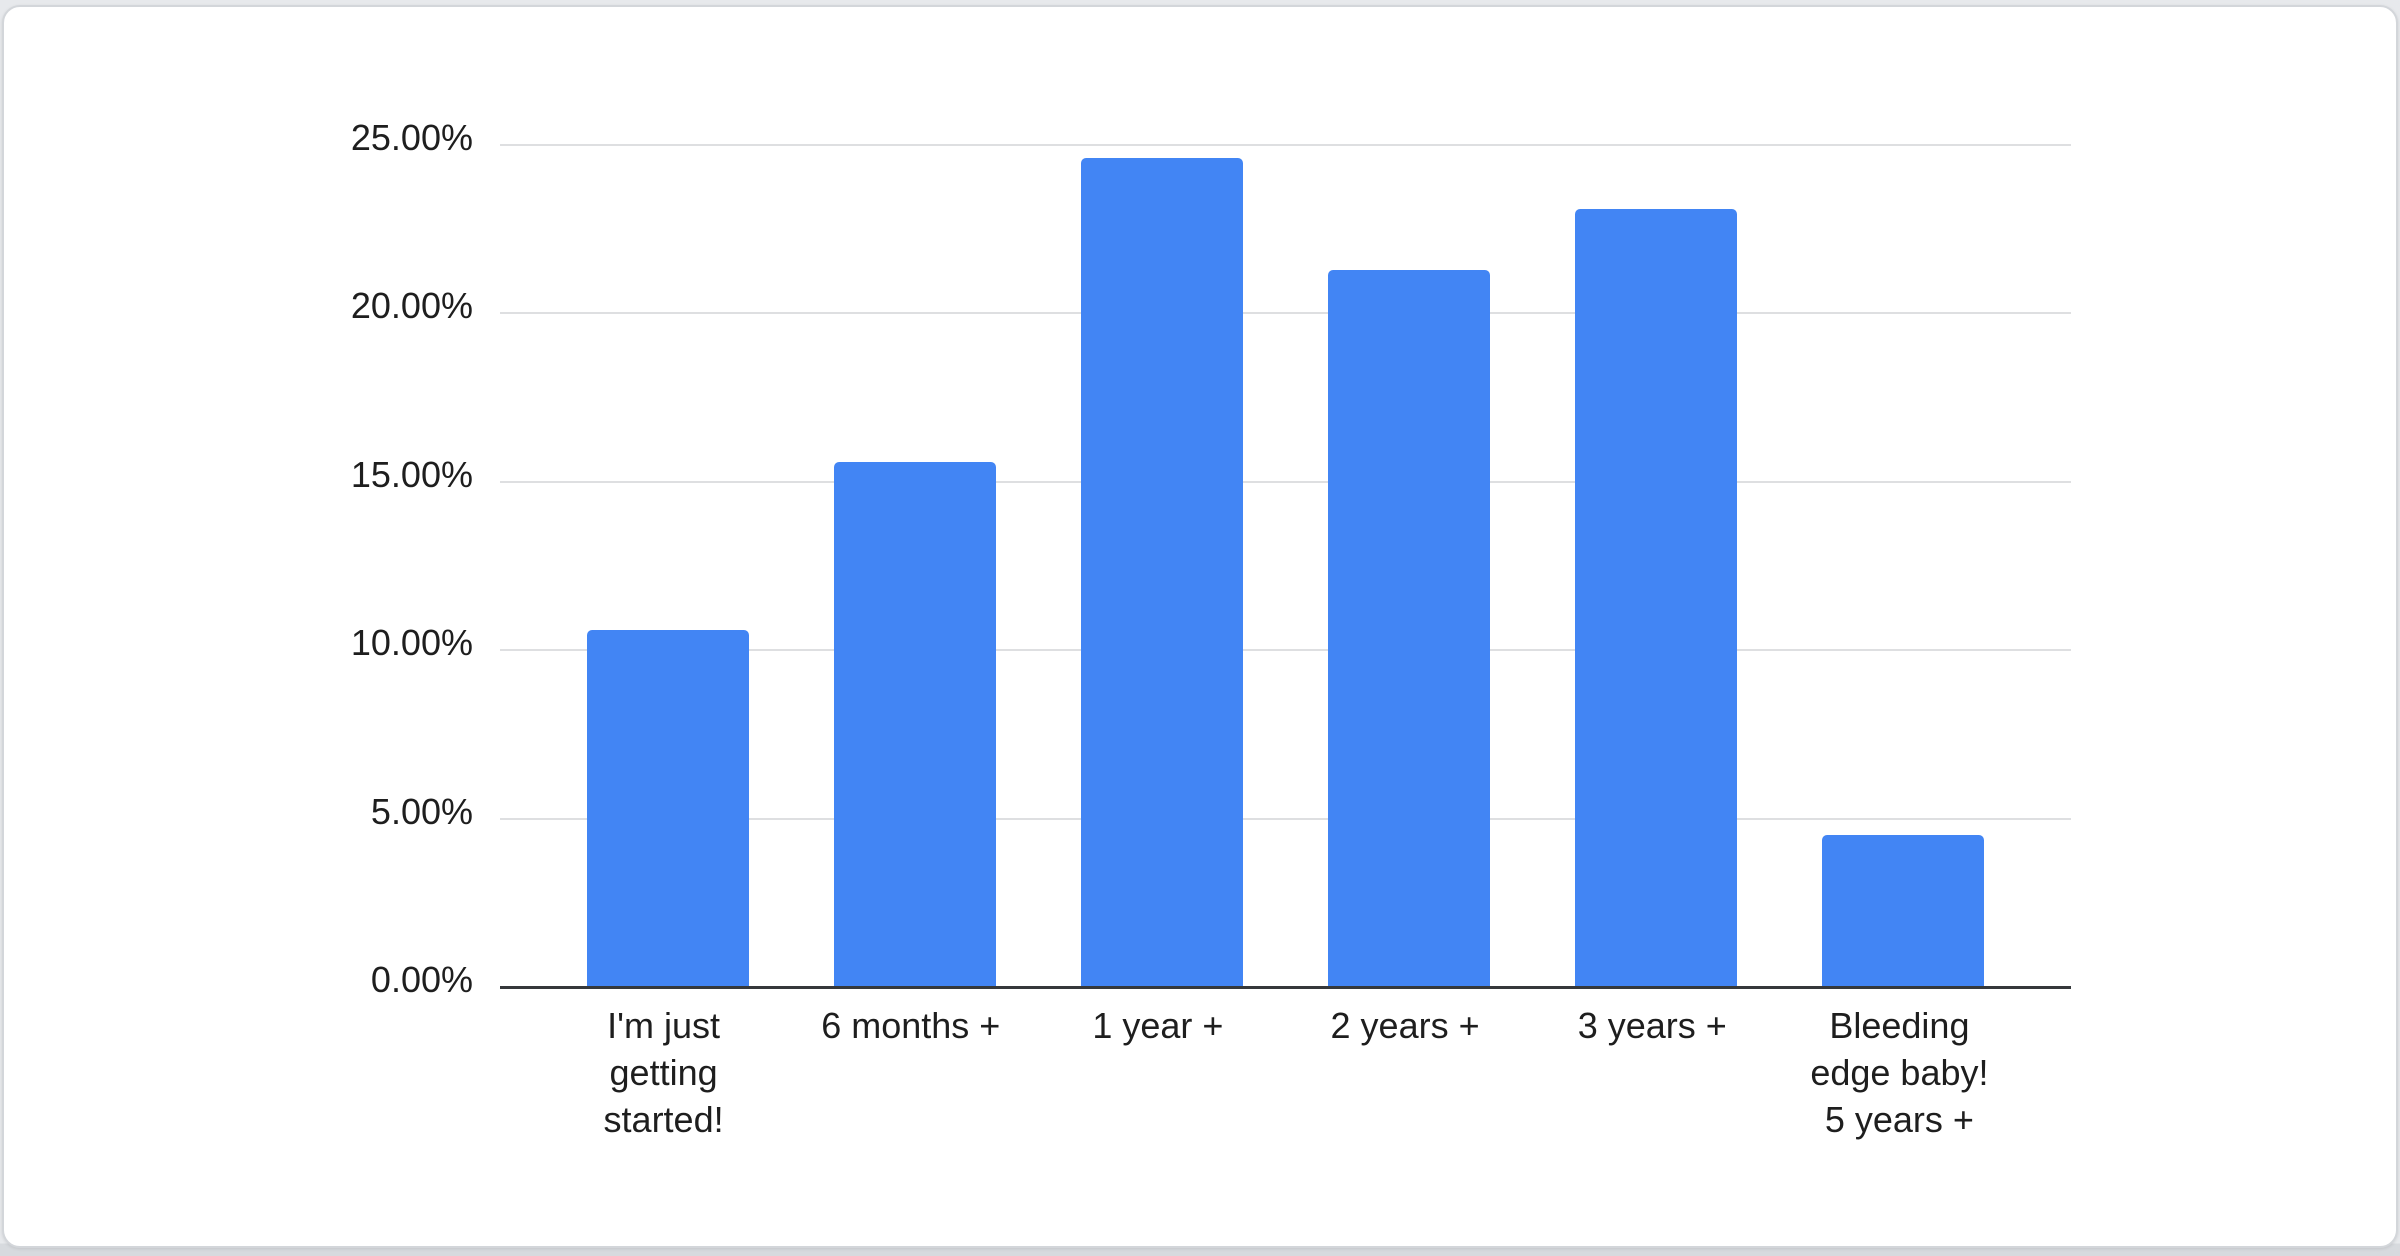 This screenshot has width=2400, height=1256. Describe the element at coordinates (1158, 1025) in the screenshot. I see `x-axis-category-label: 1 year +` at that location.